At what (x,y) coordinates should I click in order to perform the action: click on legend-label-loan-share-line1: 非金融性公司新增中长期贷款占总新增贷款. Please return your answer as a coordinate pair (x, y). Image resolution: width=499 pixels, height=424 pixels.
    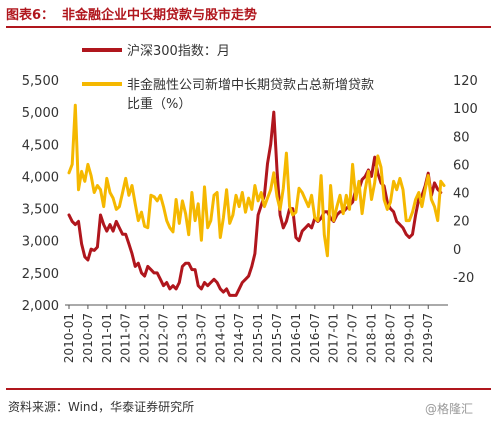
    Looking at the image, I should click on (250, 85).